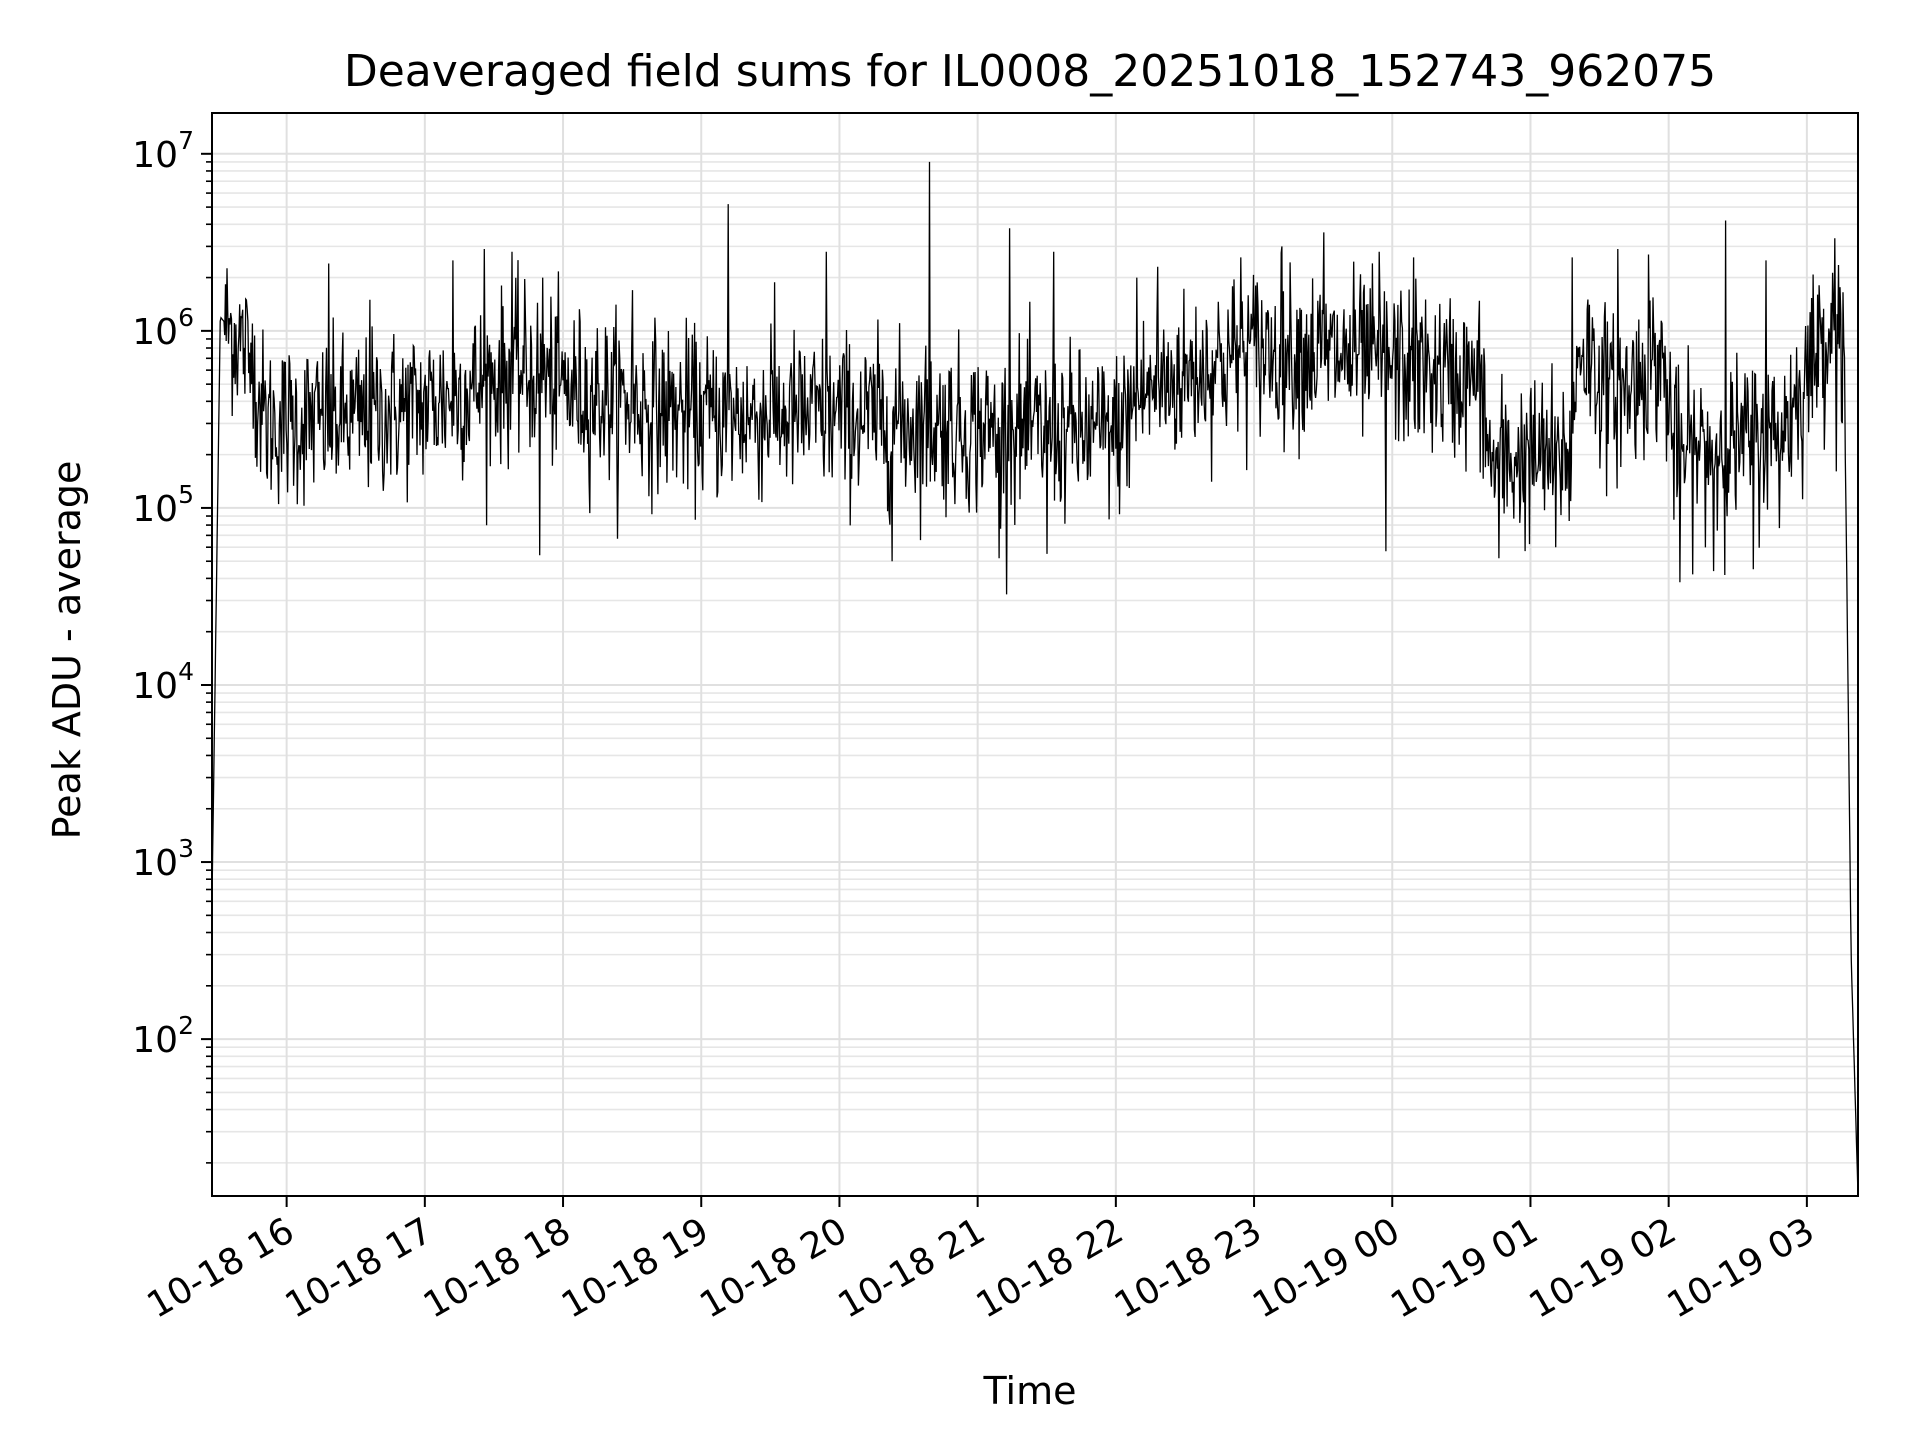 This screenshot has width=1920, height=1440. Describe the element at coordinates (186, 494) in the screenshot. I see `y-tick-exponent: 5` at that location.